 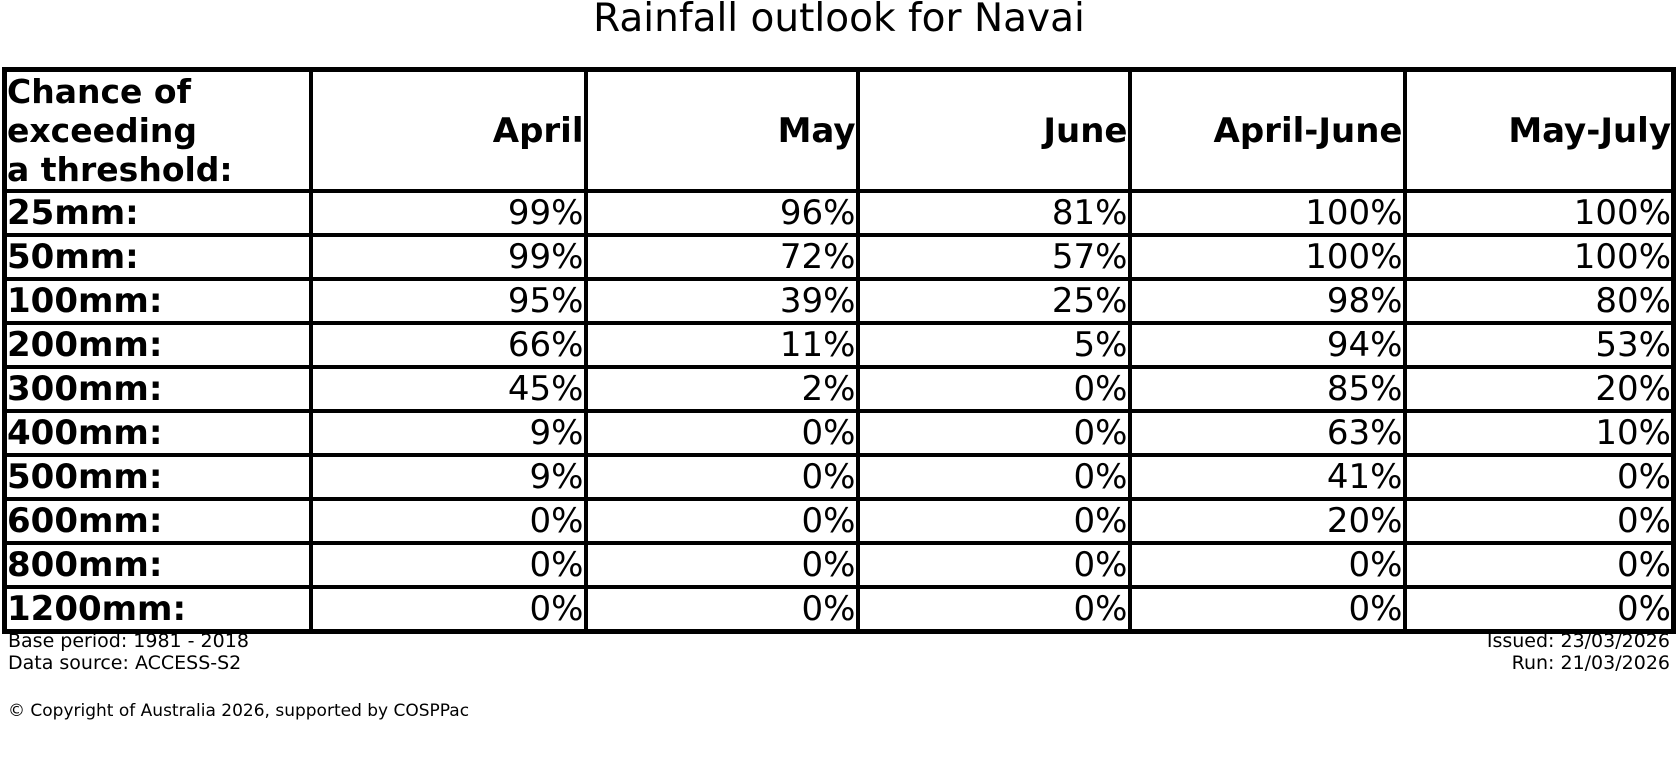 I want to click on column-header-may: May, so click(x=721, y=130).